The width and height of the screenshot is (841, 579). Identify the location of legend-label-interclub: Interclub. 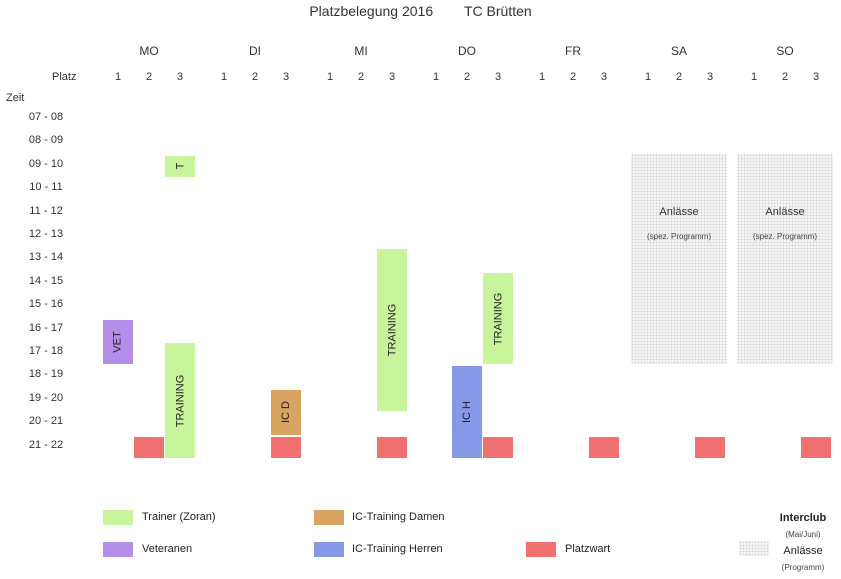
(803, 518).